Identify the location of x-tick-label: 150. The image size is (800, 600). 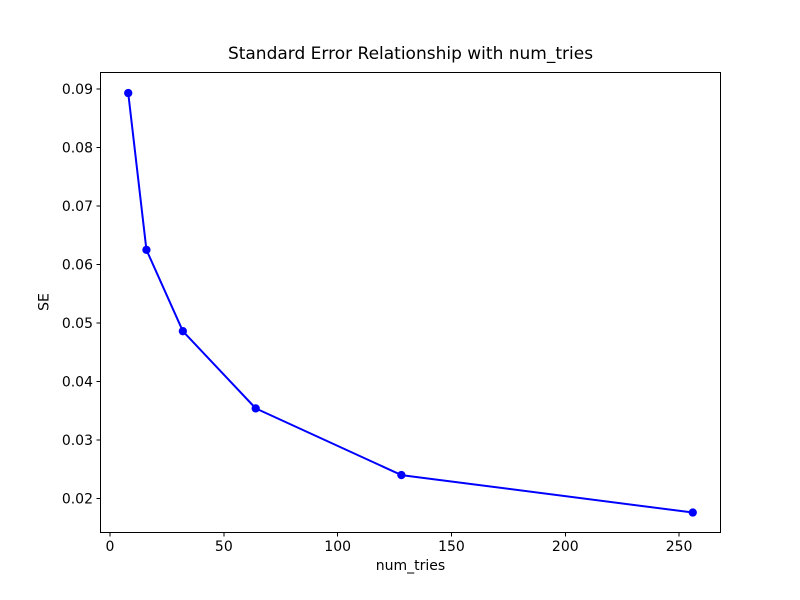
(451, 547).